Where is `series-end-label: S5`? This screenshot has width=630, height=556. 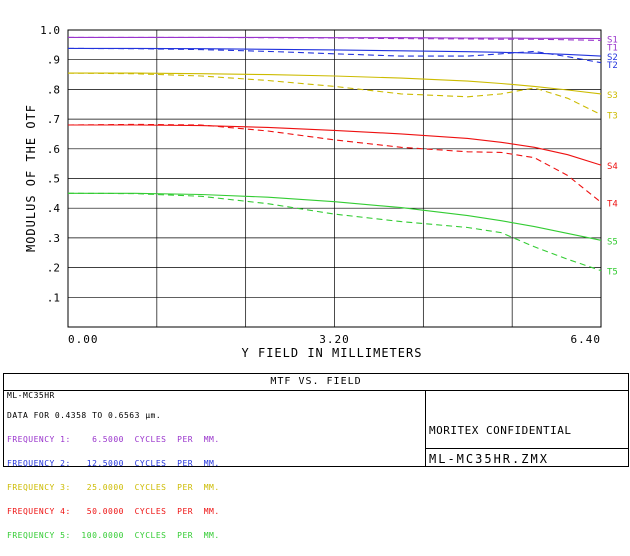
series-end-label: S5 is located at coordinates (612, 242).